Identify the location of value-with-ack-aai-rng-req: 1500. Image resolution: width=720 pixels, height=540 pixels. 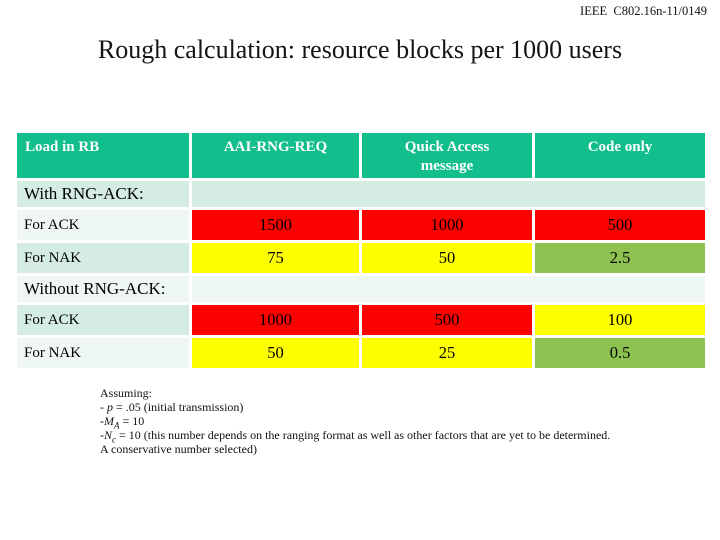
(275, 225).